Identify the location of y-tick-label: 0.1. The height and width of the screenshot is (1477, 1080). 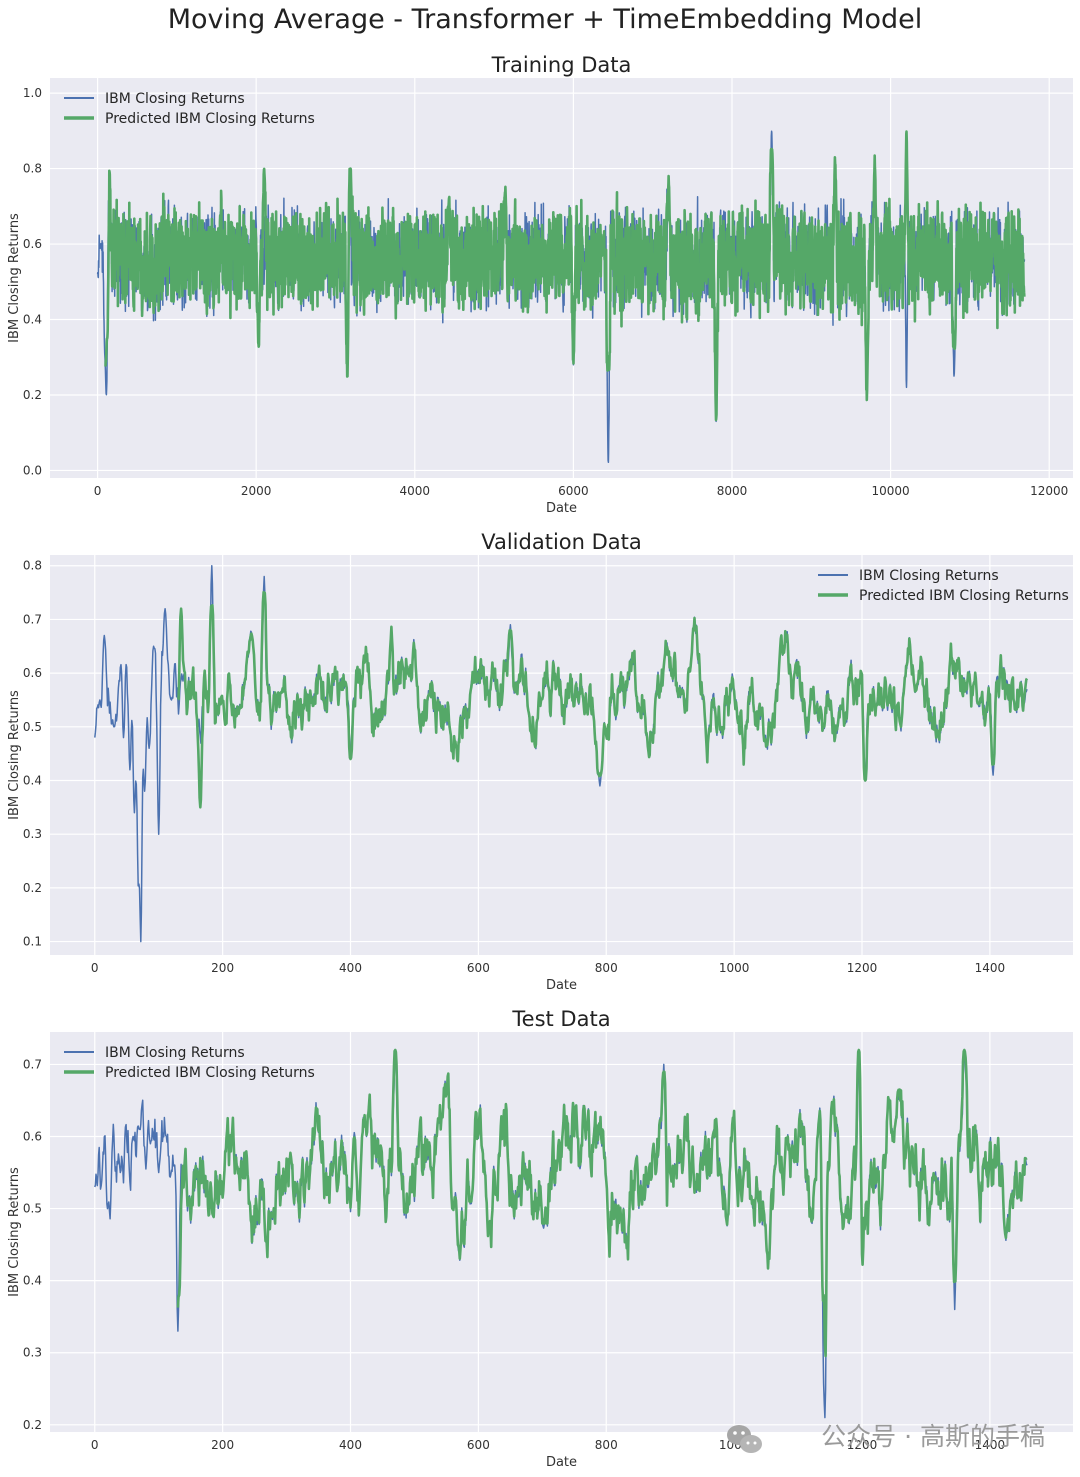
(32, 942).